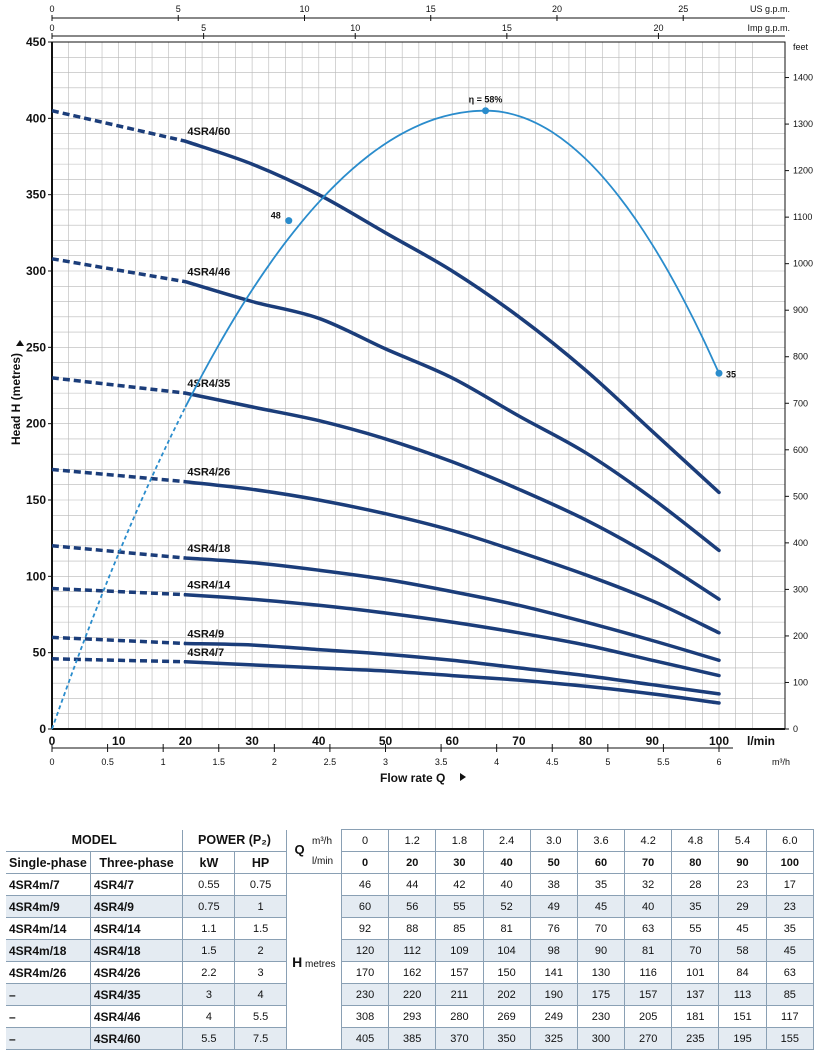  Describe the element at coordinates (208, 132) in the screenshot. I see `series-label: 4SR4/60` at that location.